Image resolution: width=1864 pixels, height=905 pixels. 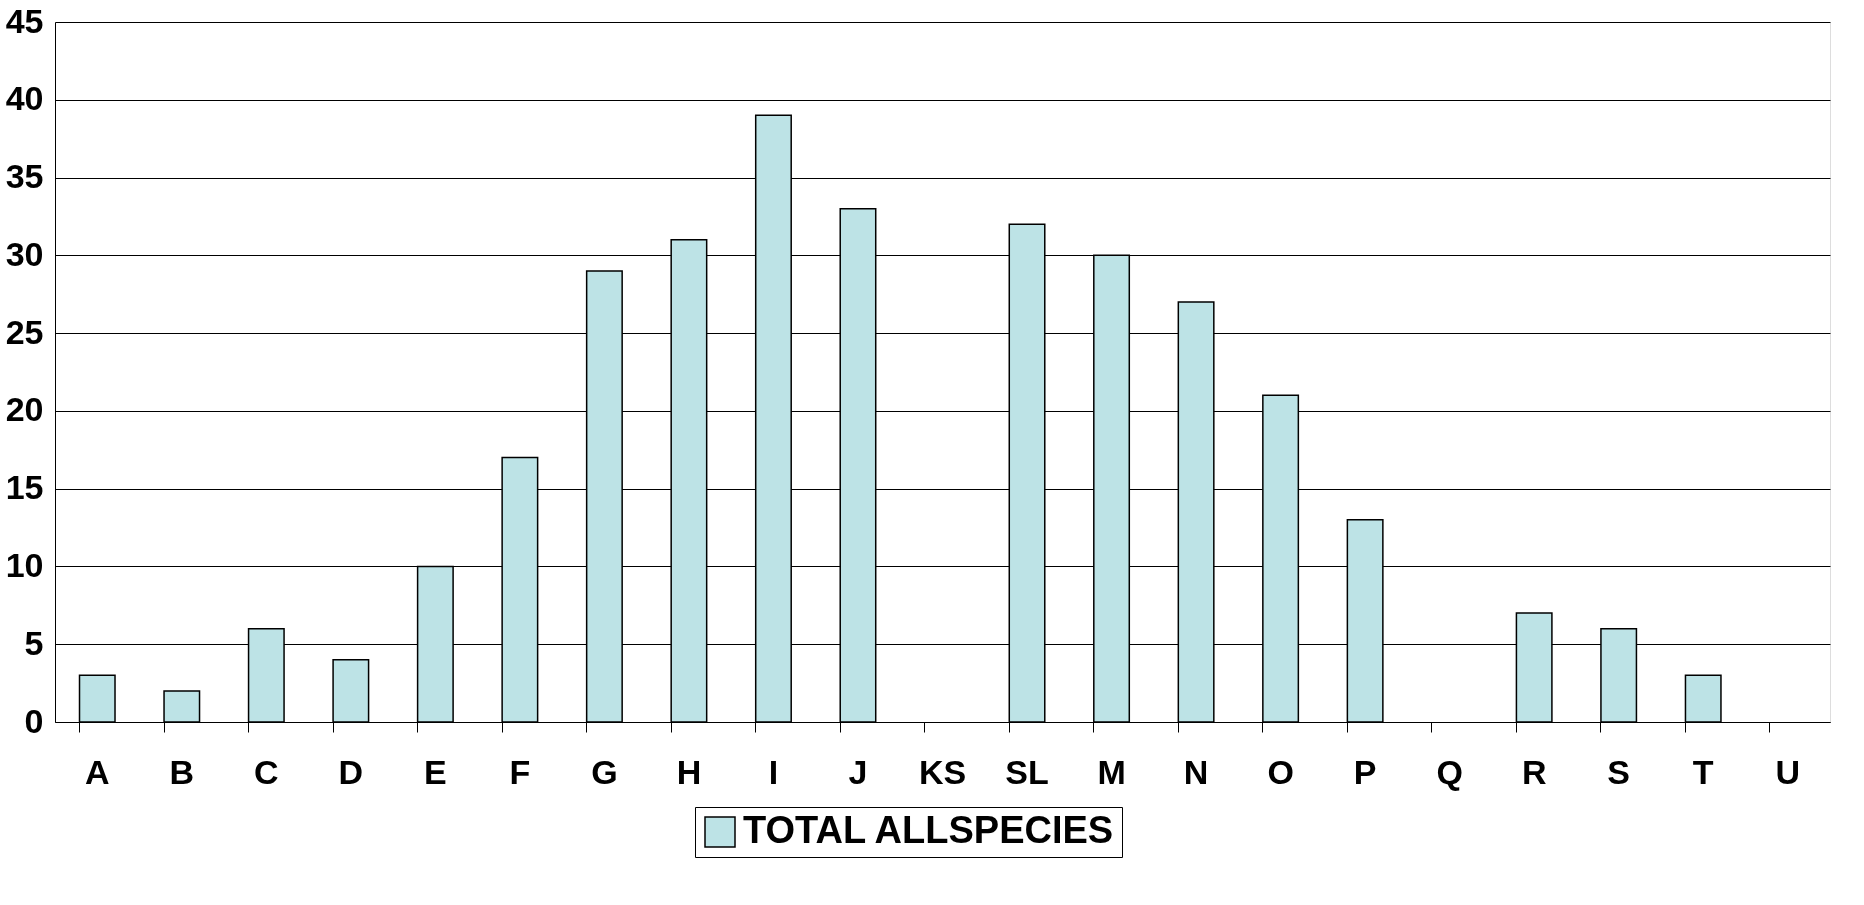 What do you see at coordinates (604, 771) in the screenshot?
I see `x-tick-label: G` at bounding box center [604, 771].